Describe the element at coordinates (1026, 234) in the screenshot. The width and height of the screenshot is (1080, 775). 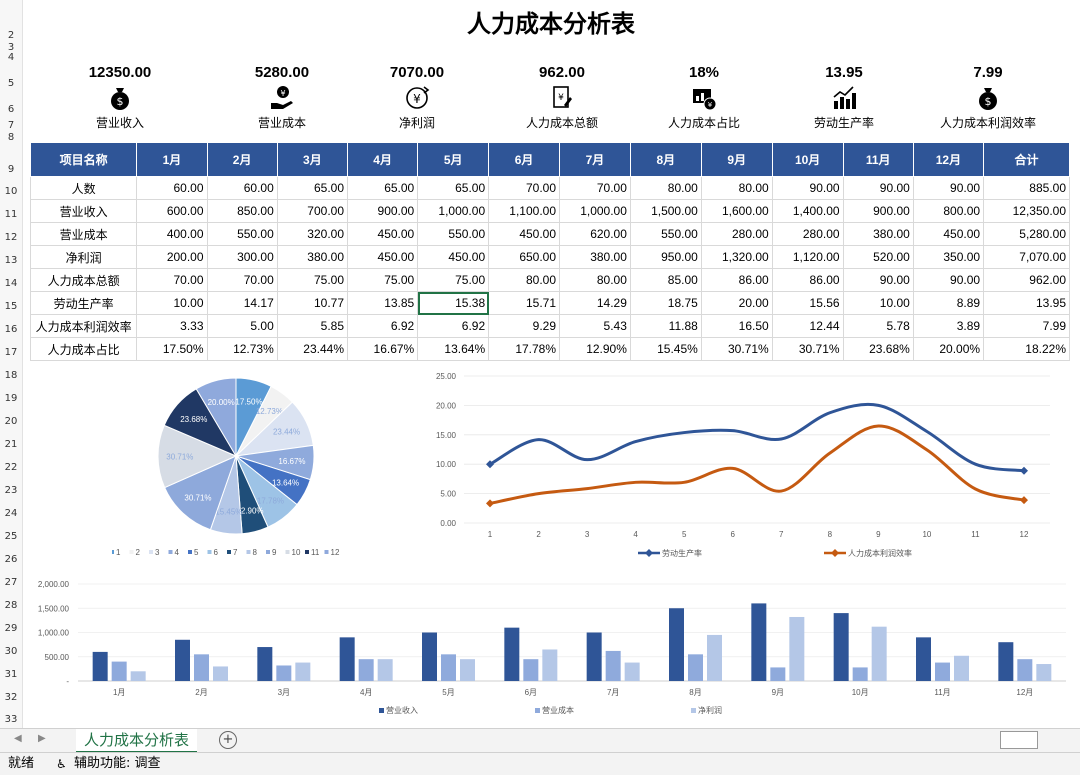
I see `table-cell: 5,280.00` at that location.